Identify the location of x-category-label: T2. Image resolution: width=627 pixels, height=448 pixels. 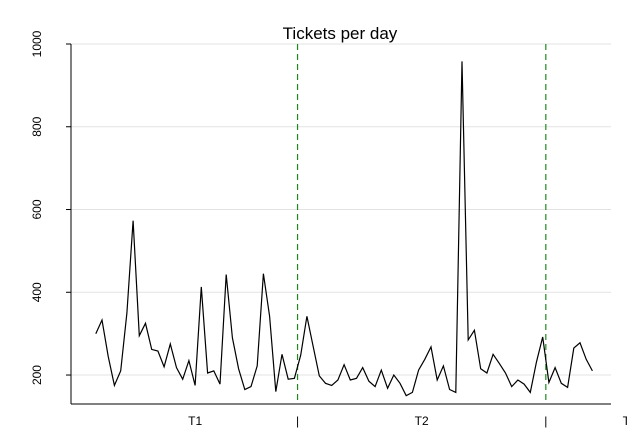
(422, 421).